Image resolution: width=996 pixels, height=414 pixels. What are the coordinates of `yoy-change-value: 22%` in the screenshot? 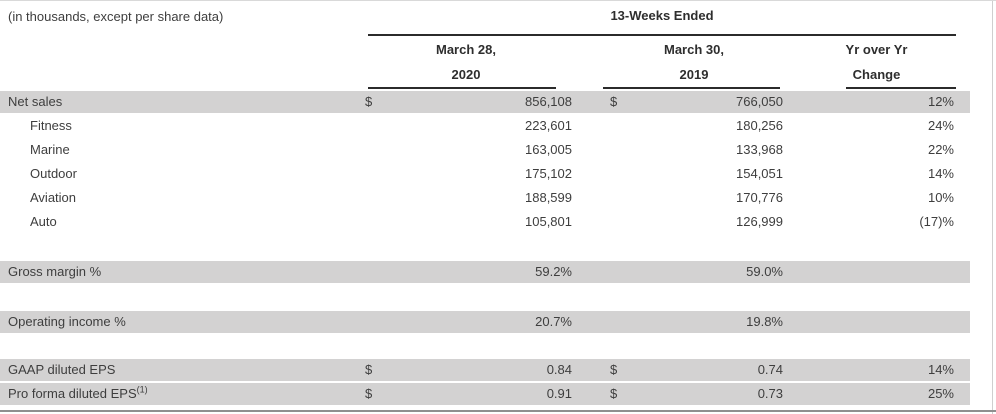 It's located at (940, 149).